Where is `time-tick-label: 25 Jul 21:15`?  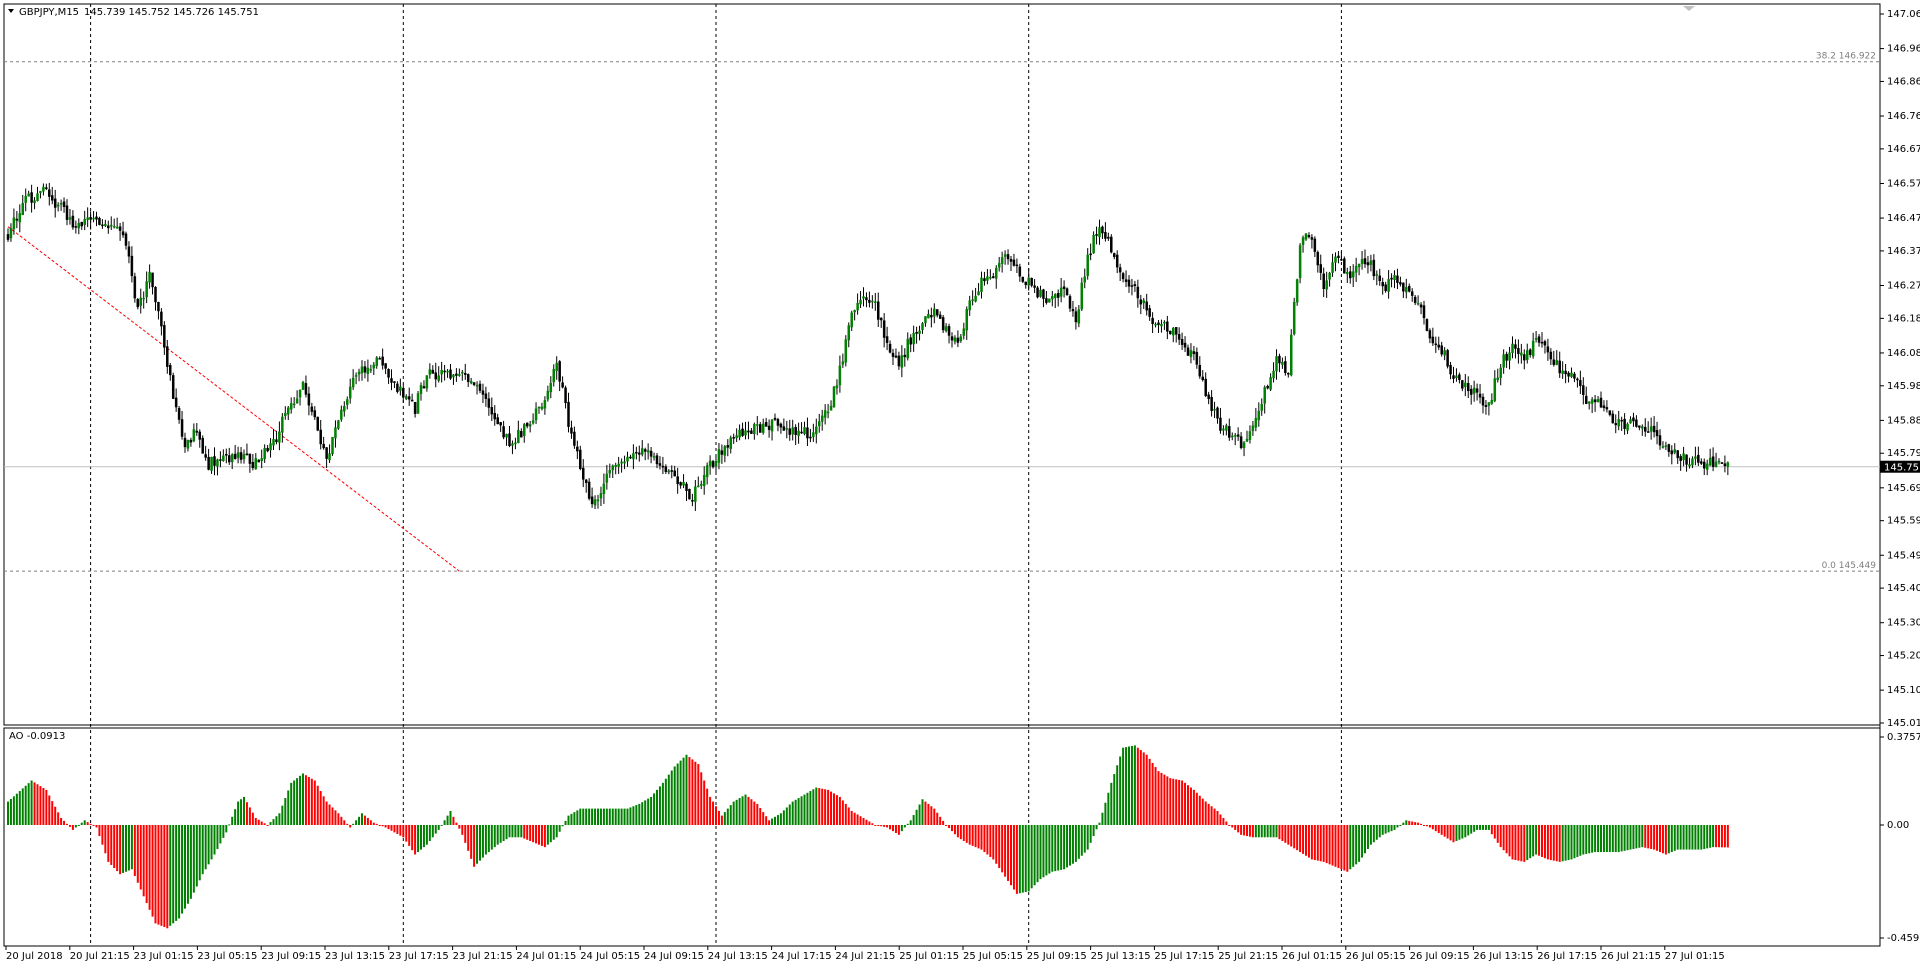 time-tick-label: 25 Jul 21:15 is located at coordinates (1248, 956).